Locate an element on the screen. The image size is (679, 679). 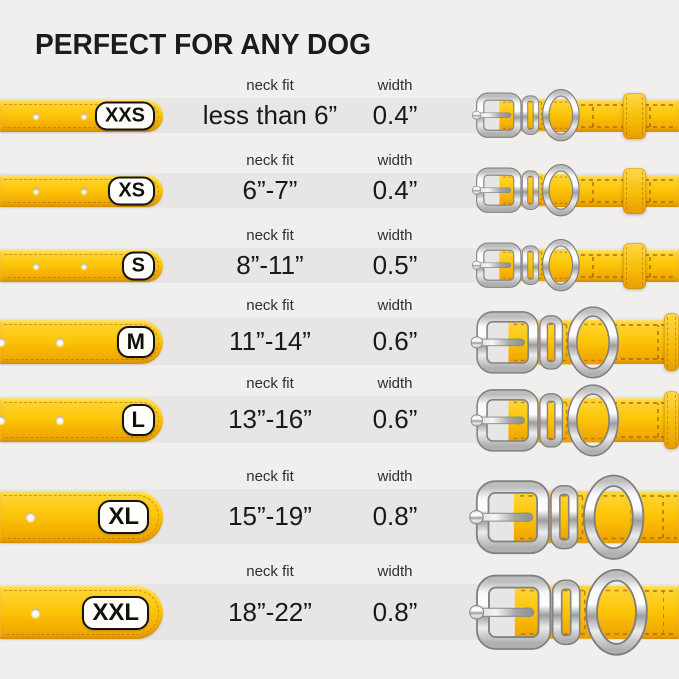
size-row-m: neck fit width 11”-14” 0.6” M is located at coordinates (339, 331).